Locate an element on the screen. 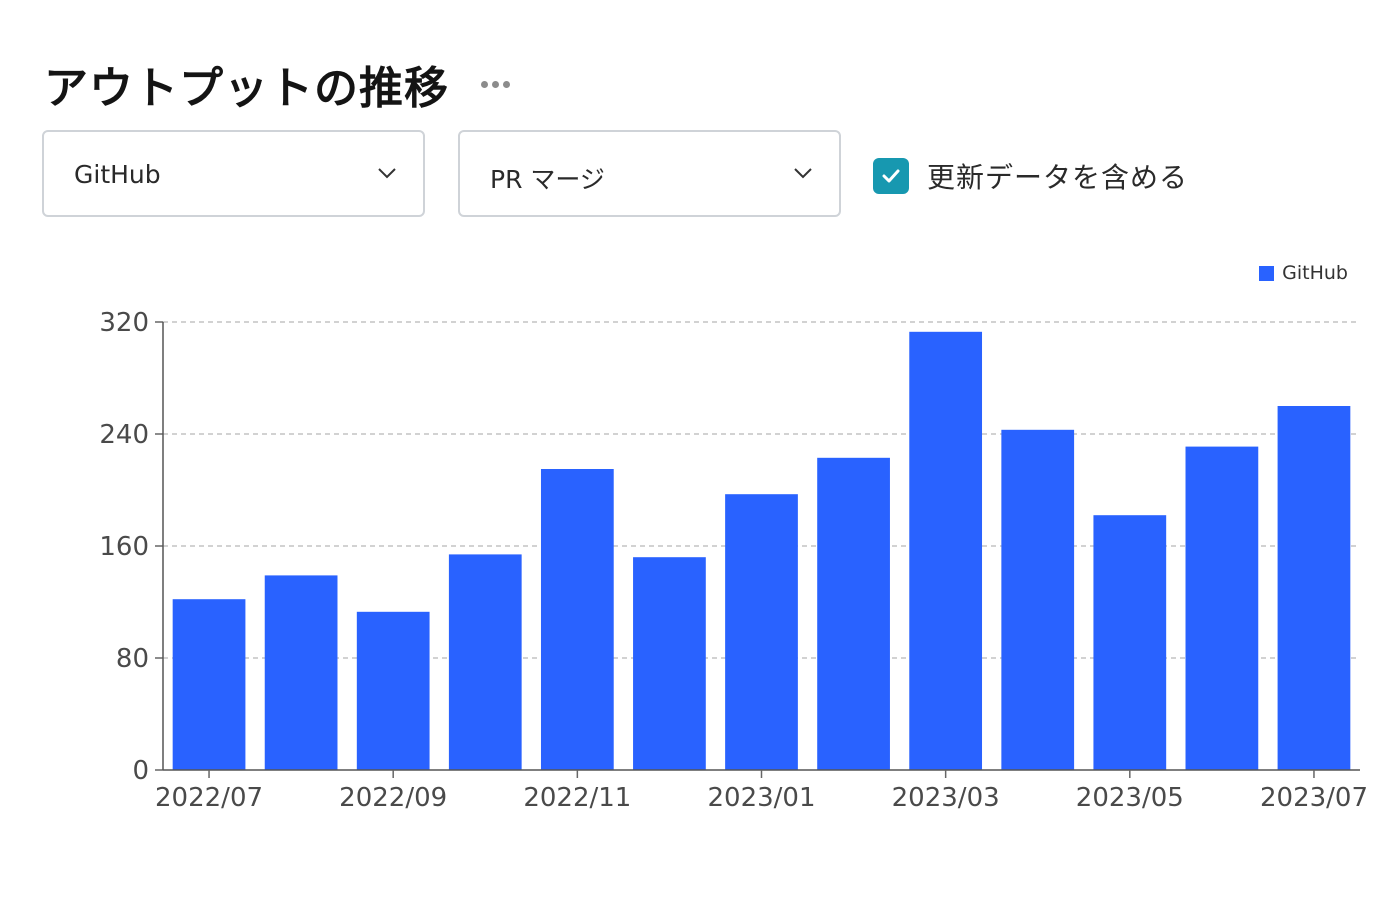 This screenshot has height=924, width=1400. header: アウトプットの推移 is located at coordinates (278, 84).